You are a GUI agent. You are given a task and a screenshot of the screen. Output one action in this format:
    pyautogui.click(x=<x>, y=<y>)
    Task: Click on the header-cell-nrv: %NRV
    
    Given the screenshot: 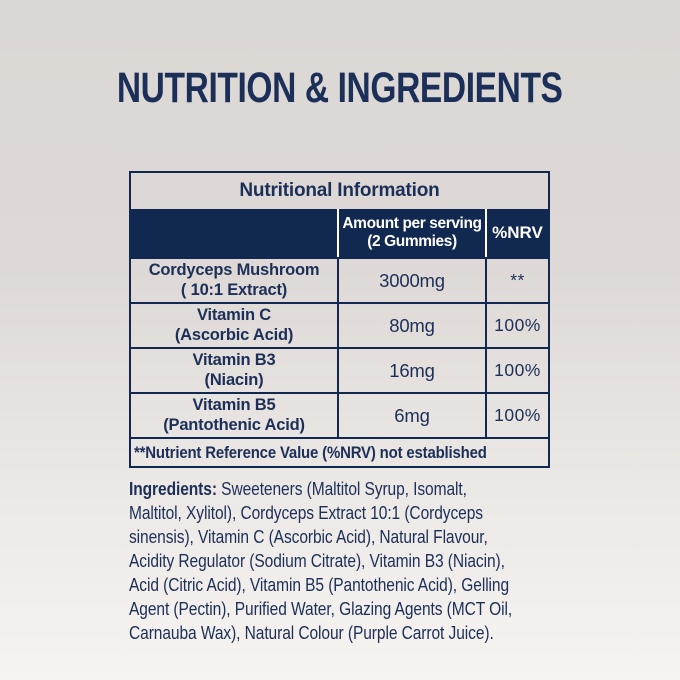 What is the action you would take?
    pyautogui.click(x=517, y=232)
    